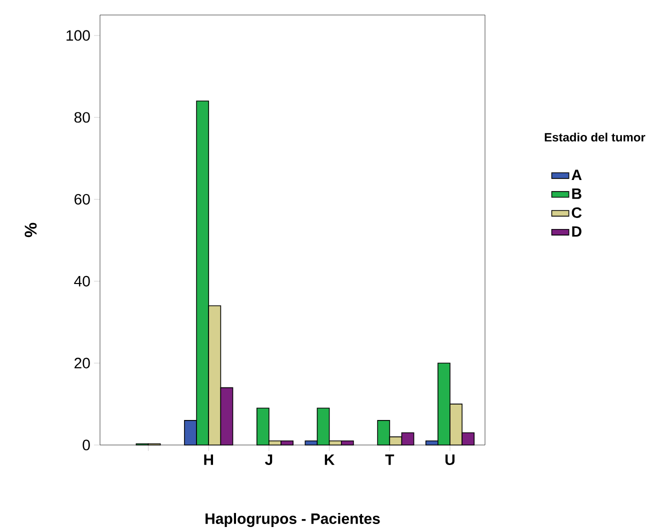 This screenshot has height=531, width=657. I want to click on x-tick-label: T, so click(389, 459).